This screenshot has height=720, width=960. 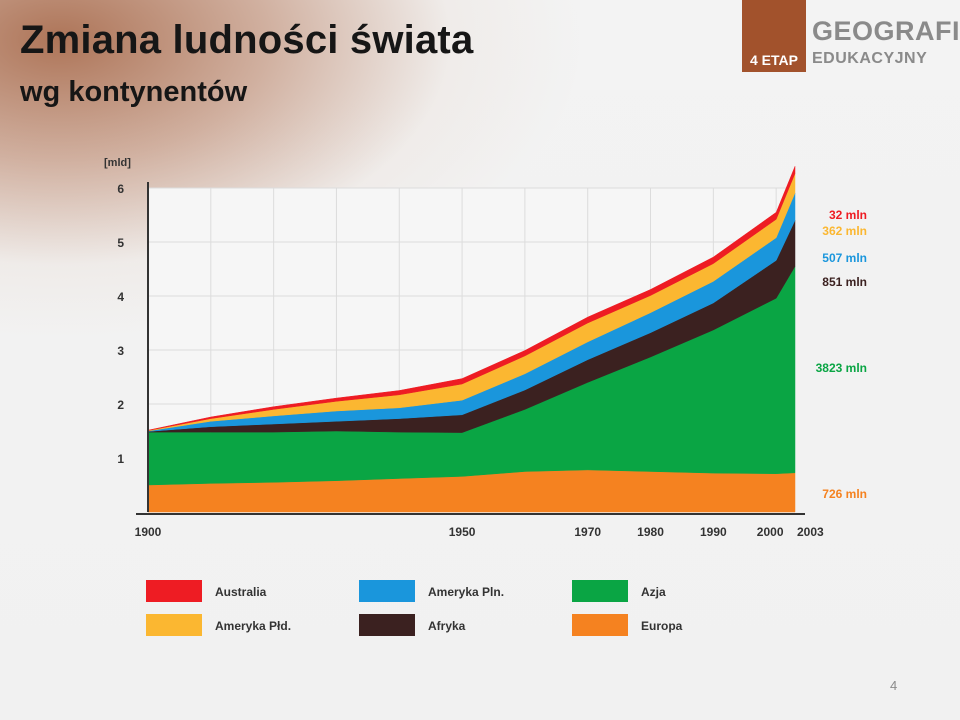 What do you see at coordinates (253, 626) in the screenshot?
I see `legend-label: Ameryka Płd.` at bounding box center [253, 626].